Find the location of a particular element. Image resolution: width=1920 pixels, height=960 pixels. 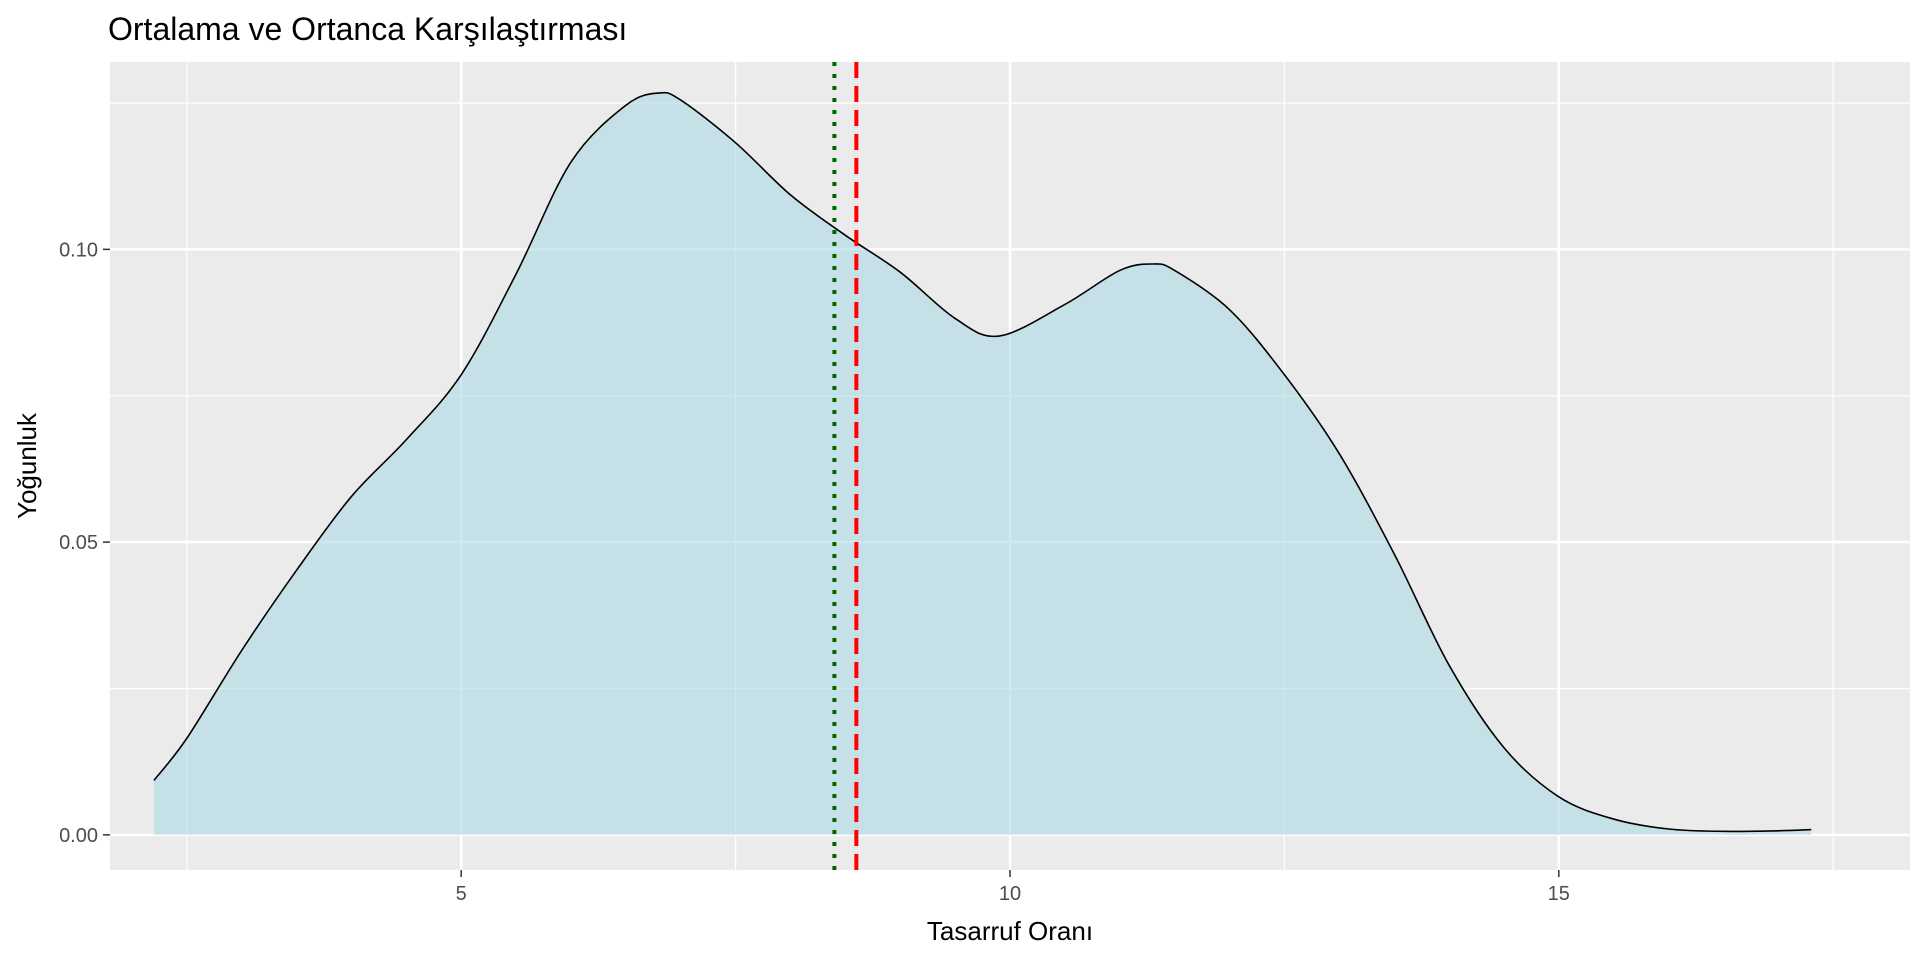

x-tick-label: 10 is located at coordinates (1010, 894).